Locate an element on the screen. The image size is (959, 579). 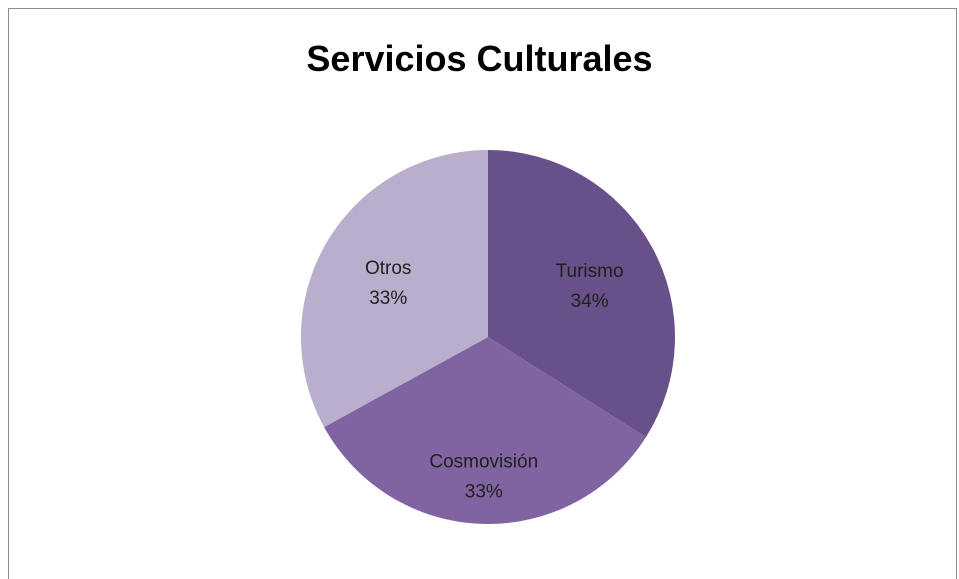
pie-slice-turismo is located at coordinates (581, 294).